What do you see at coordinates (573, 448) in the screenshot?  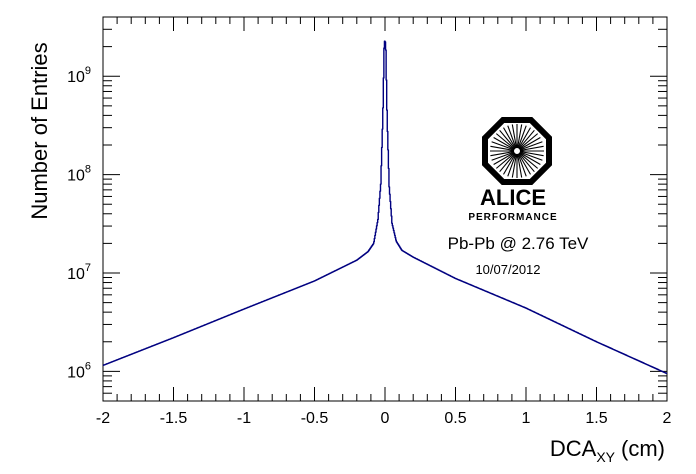 I see `x-axis-label-main: DCA` at bounding box center [573, 448].